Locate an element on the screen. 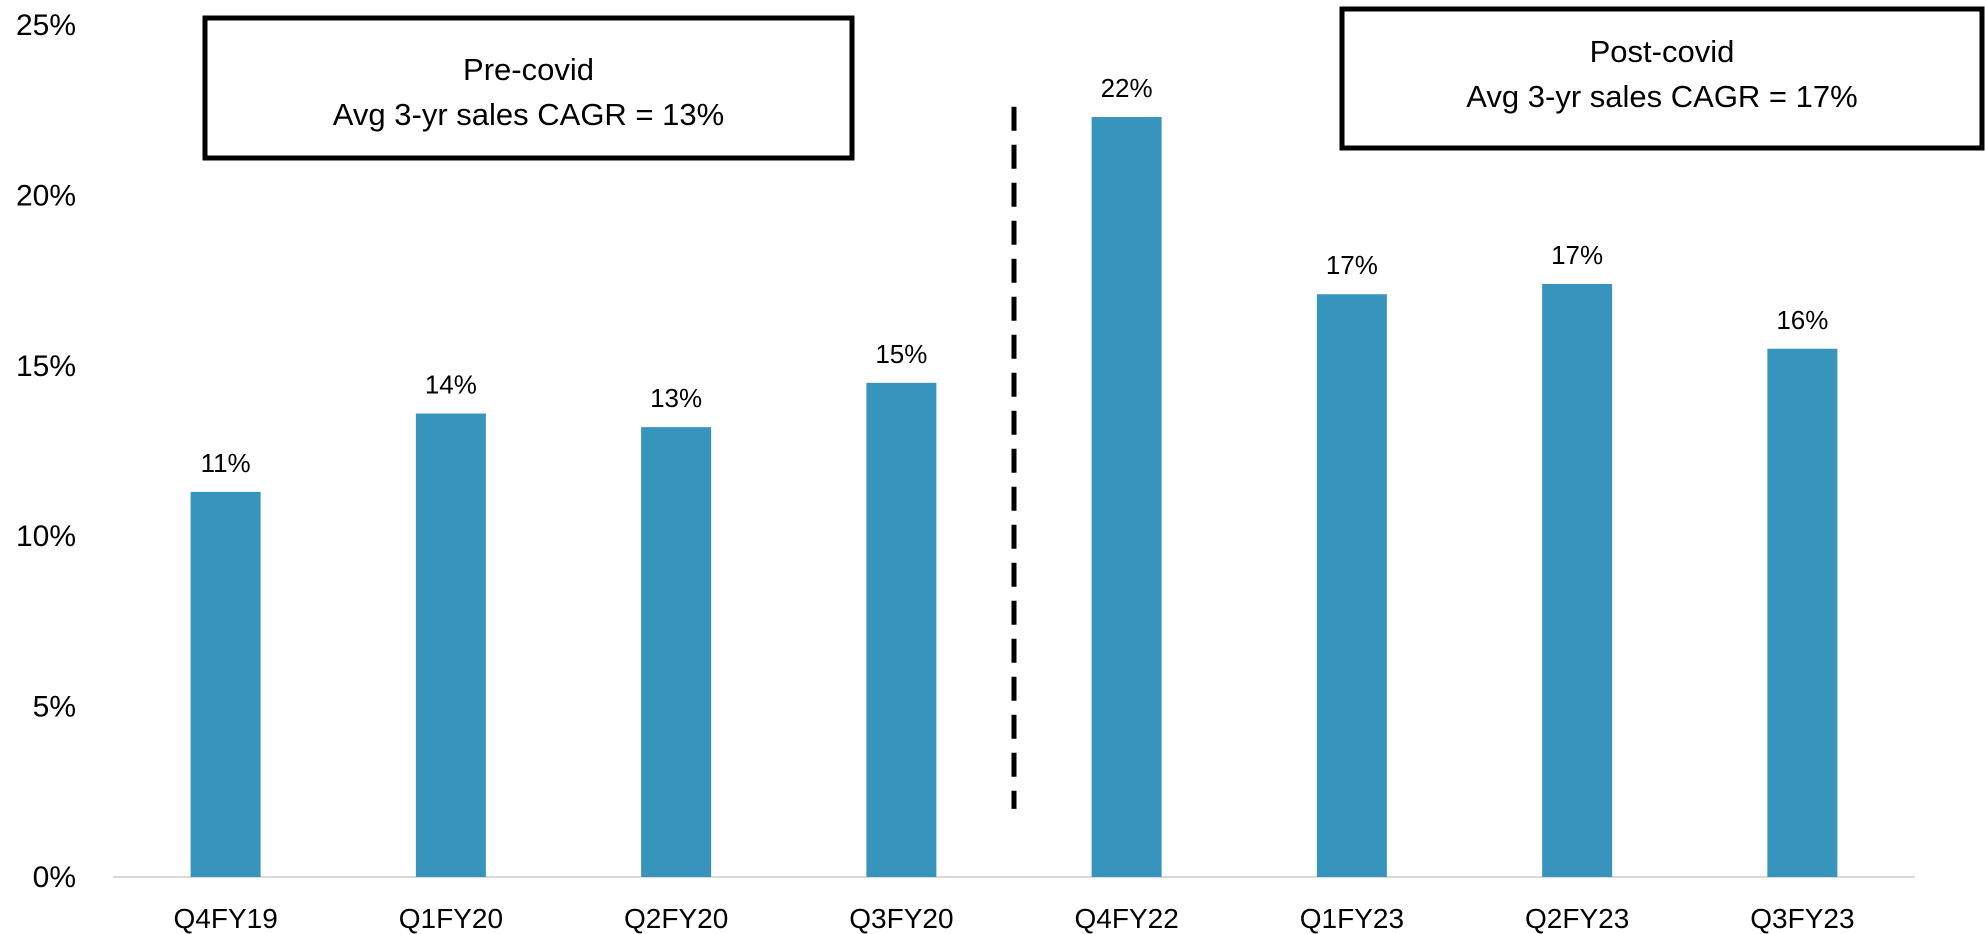 The width and height of the screenshot is (1985, 934). data-label: 15% is located at coordinates (901, 354).